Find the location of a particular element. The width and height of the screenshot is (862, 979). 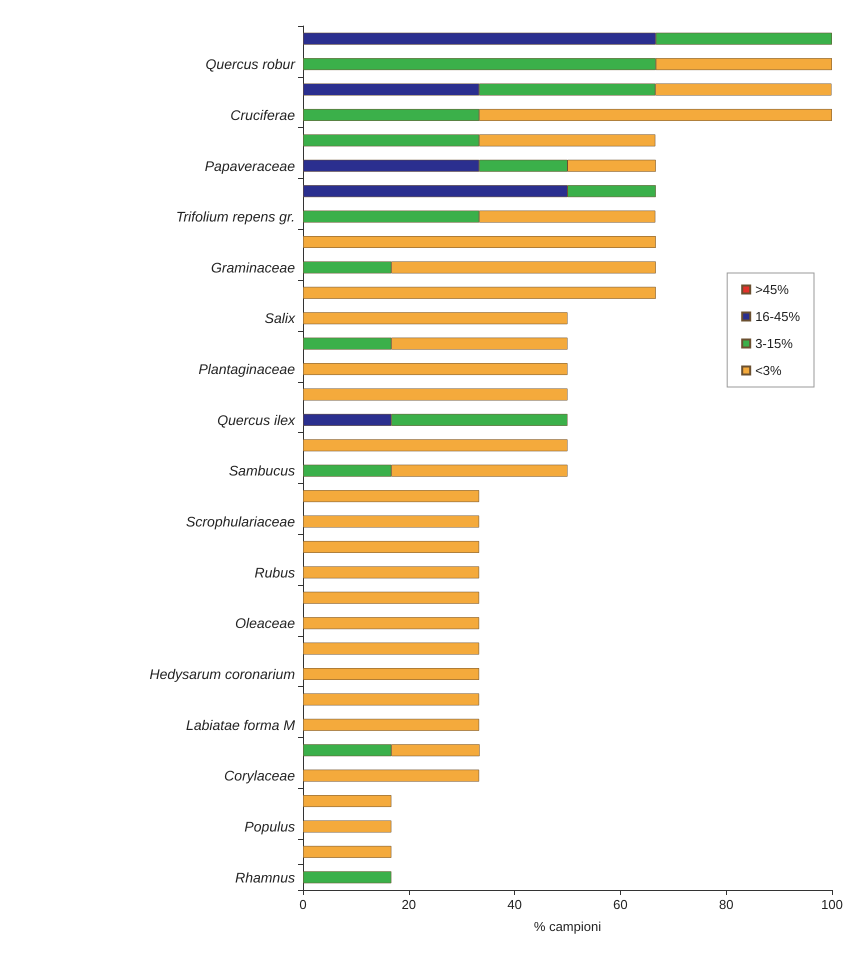

y-tick-label: Sambucus is located at coordinates (261, 470).